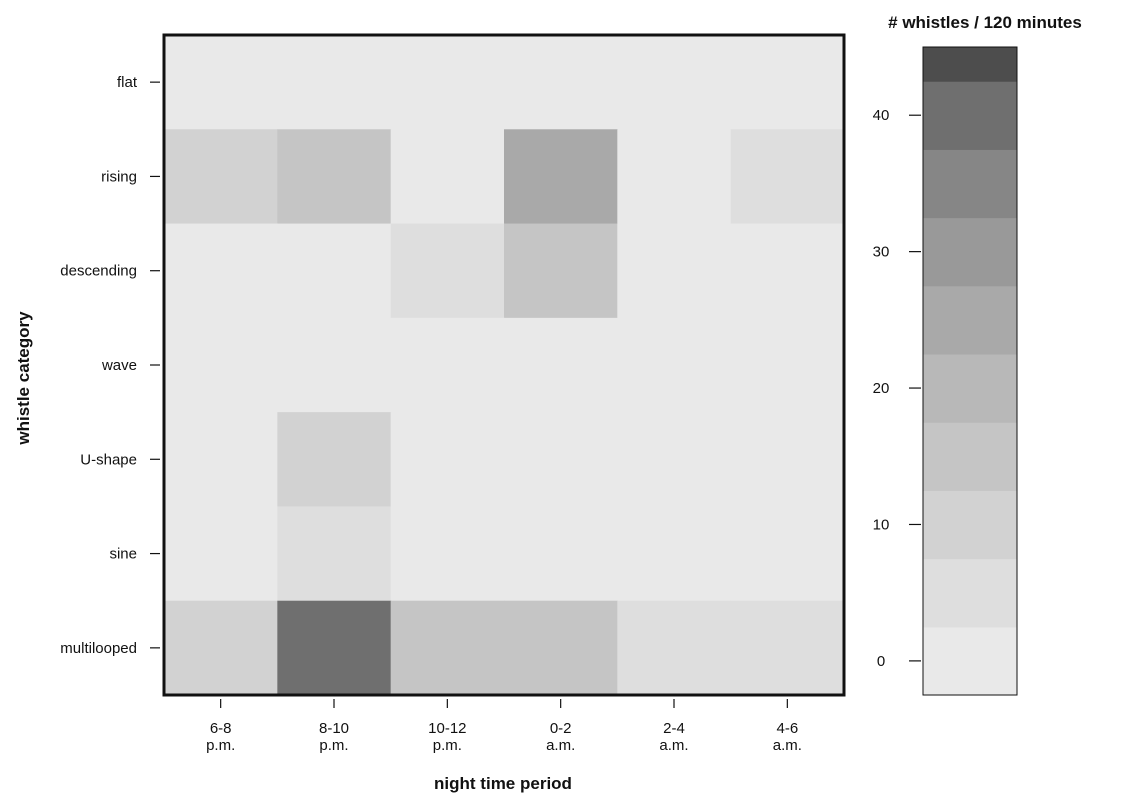 This screenshot has width=1121, height=798. I want to click on x-tick-label: 6-8, so click(221, 728).